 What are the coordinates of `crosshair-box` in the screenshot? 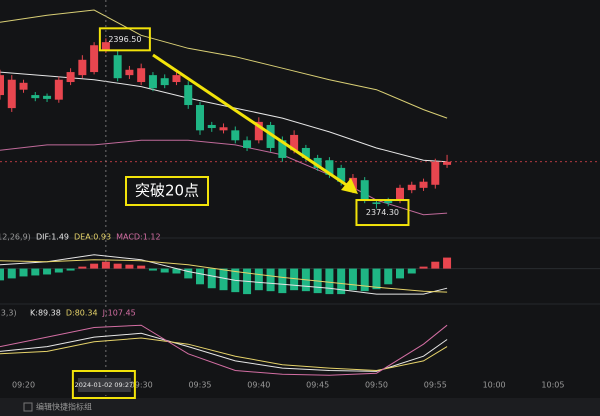 It's located at (103, 384).